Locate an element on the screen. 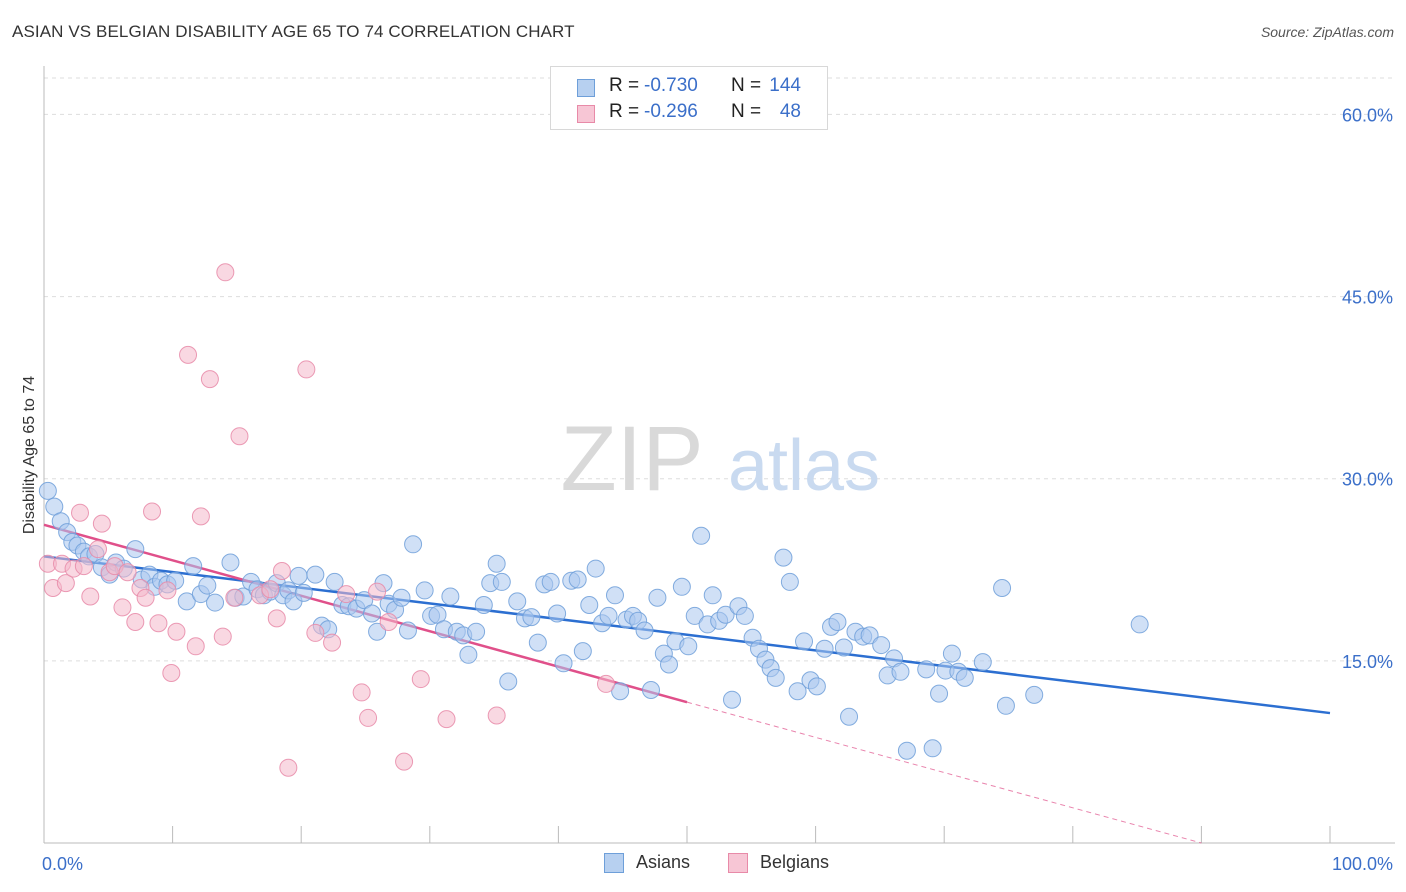 This screenshot has height=892, width=1406. n-value-asians: 144 is located at coordinates (785, 85).